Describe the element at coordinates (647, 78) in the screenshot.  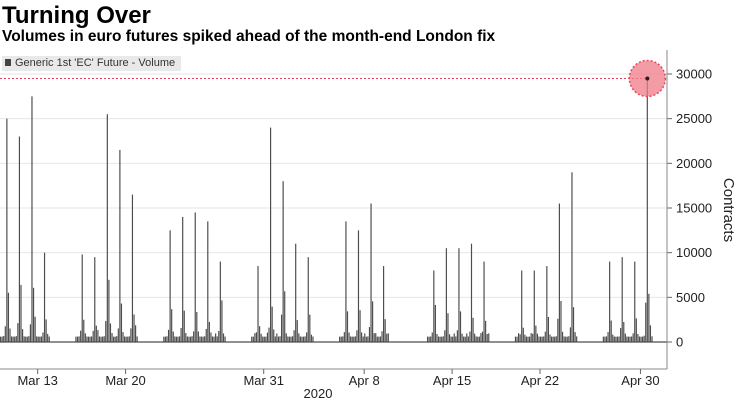
I see `peak-dot` at that location.